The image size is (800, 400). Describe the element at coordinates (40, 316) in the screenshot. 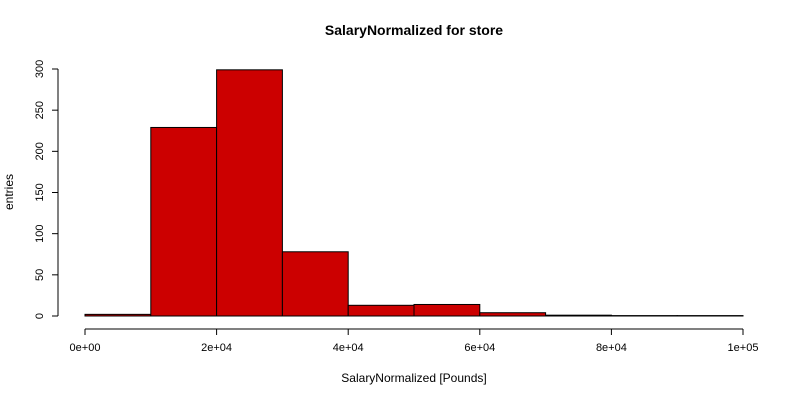

I see `y-tick-label: 0` at that location.